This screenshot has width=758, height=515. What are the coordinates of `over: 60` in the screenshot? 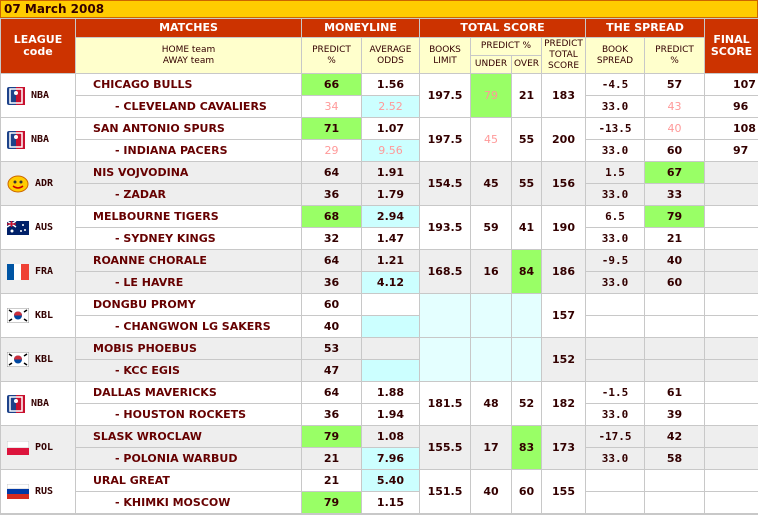 It's located at (526, 491).